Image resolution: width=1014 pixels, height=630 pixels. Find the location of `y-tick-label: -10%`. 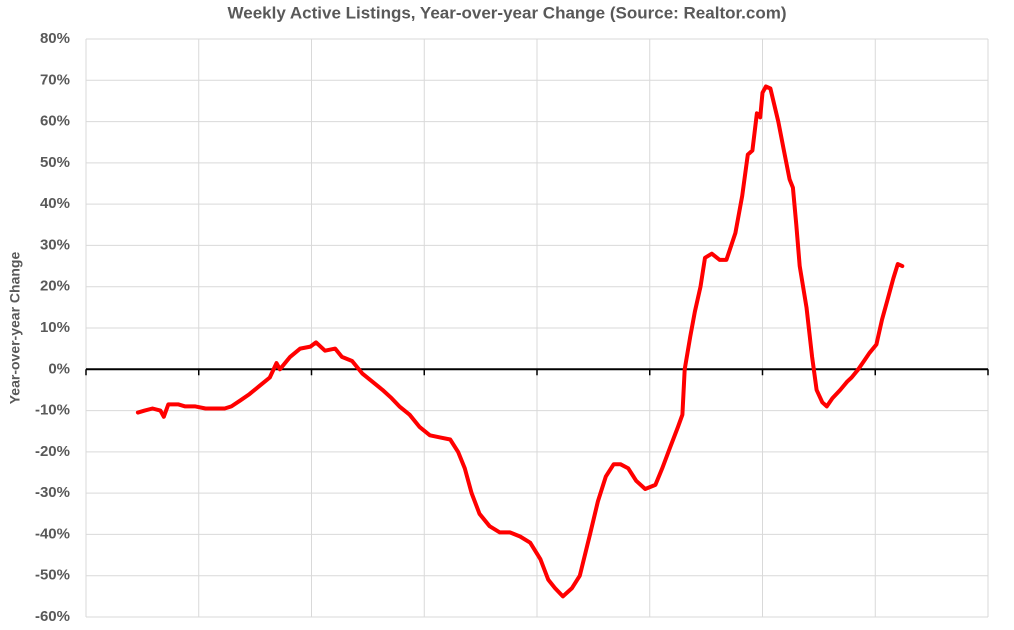

y-tick-label: -10% is located at coordinates (52, 410).